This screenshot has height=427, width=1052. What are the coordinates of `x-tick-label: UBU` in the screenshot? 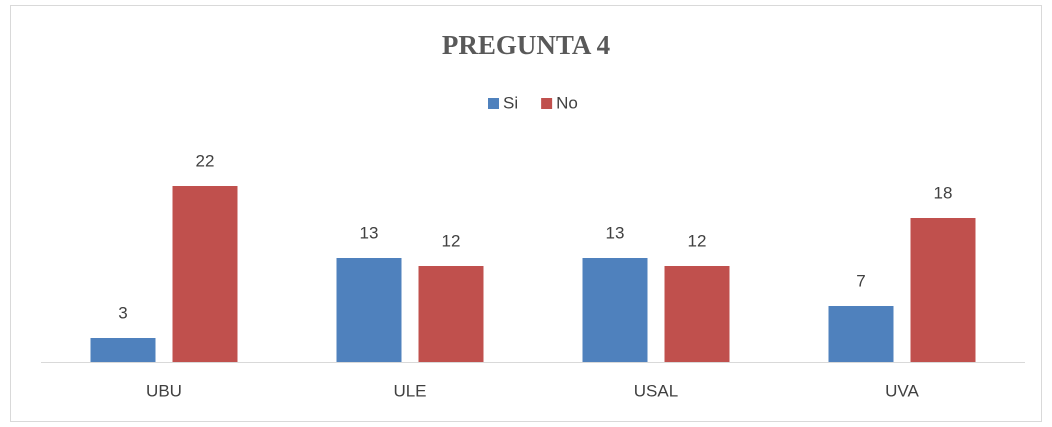 It's located at (164, 390).